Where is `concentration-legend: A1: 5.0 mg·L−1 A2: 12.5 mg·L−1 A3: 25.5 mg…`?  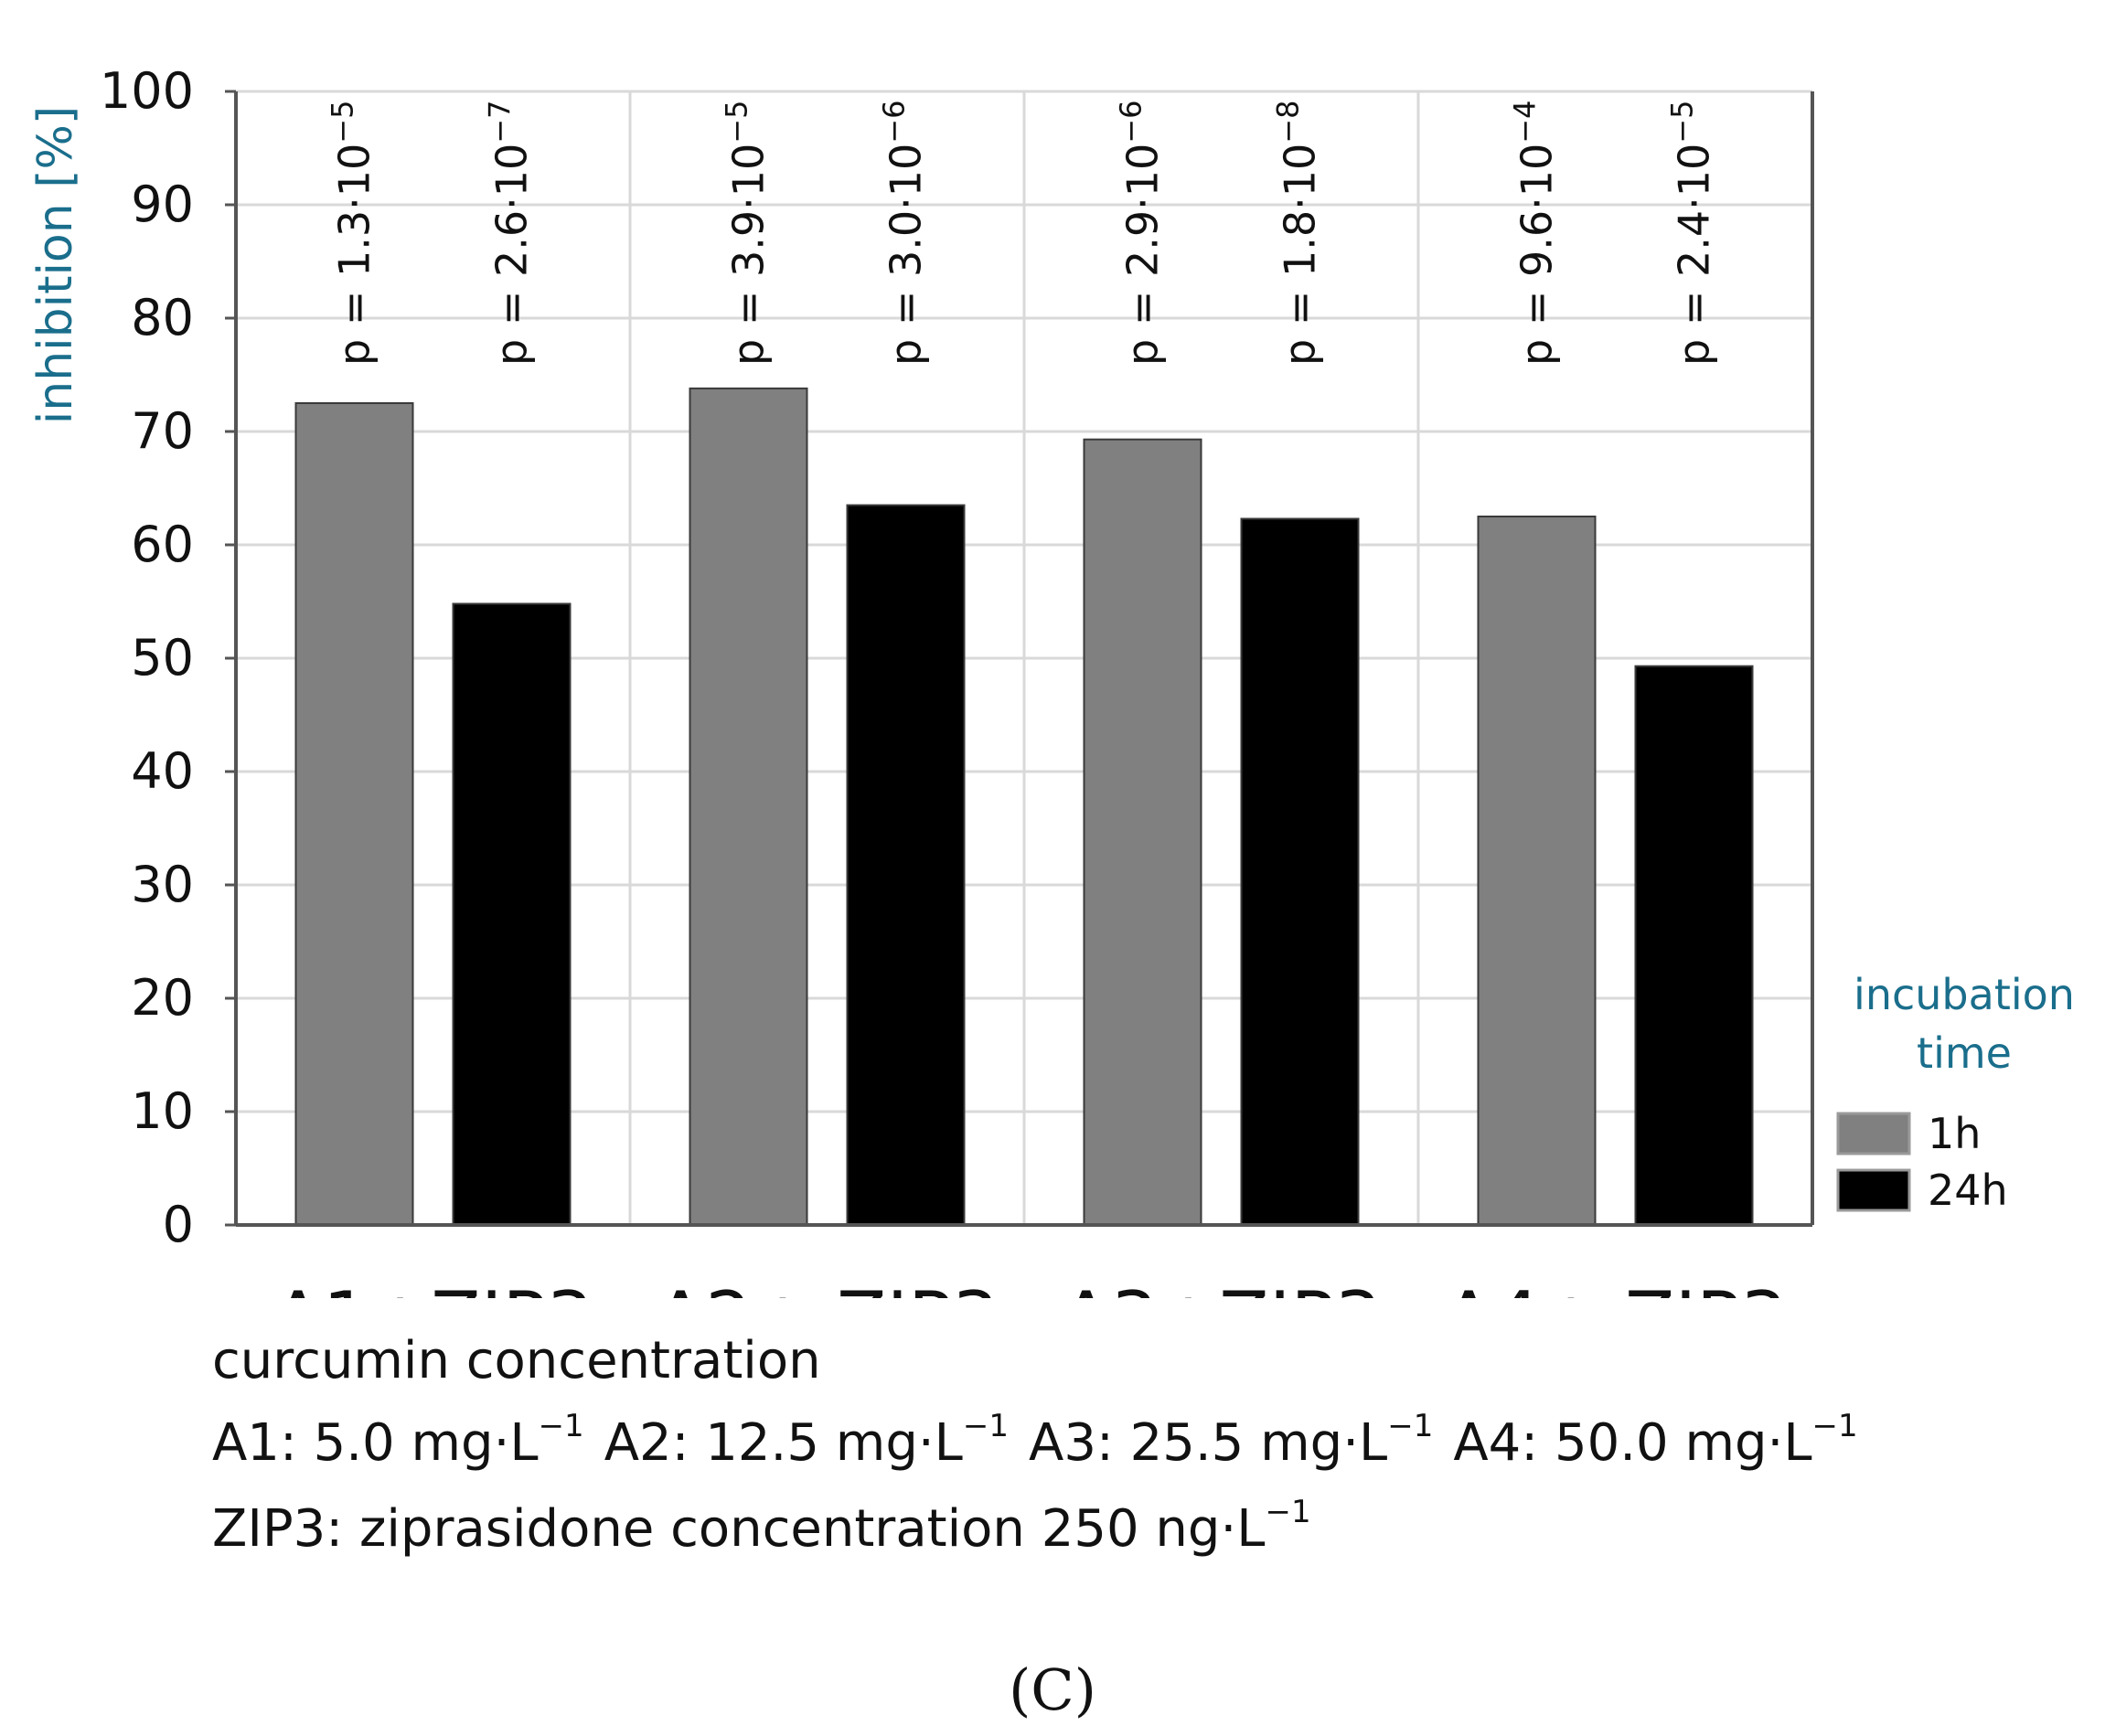
concentration-legend: A1: 5.0 mg·L−1 A2: 12.5 mg·L−1 A3: 25.5 mg… is located at coordinates (1035, 1440).